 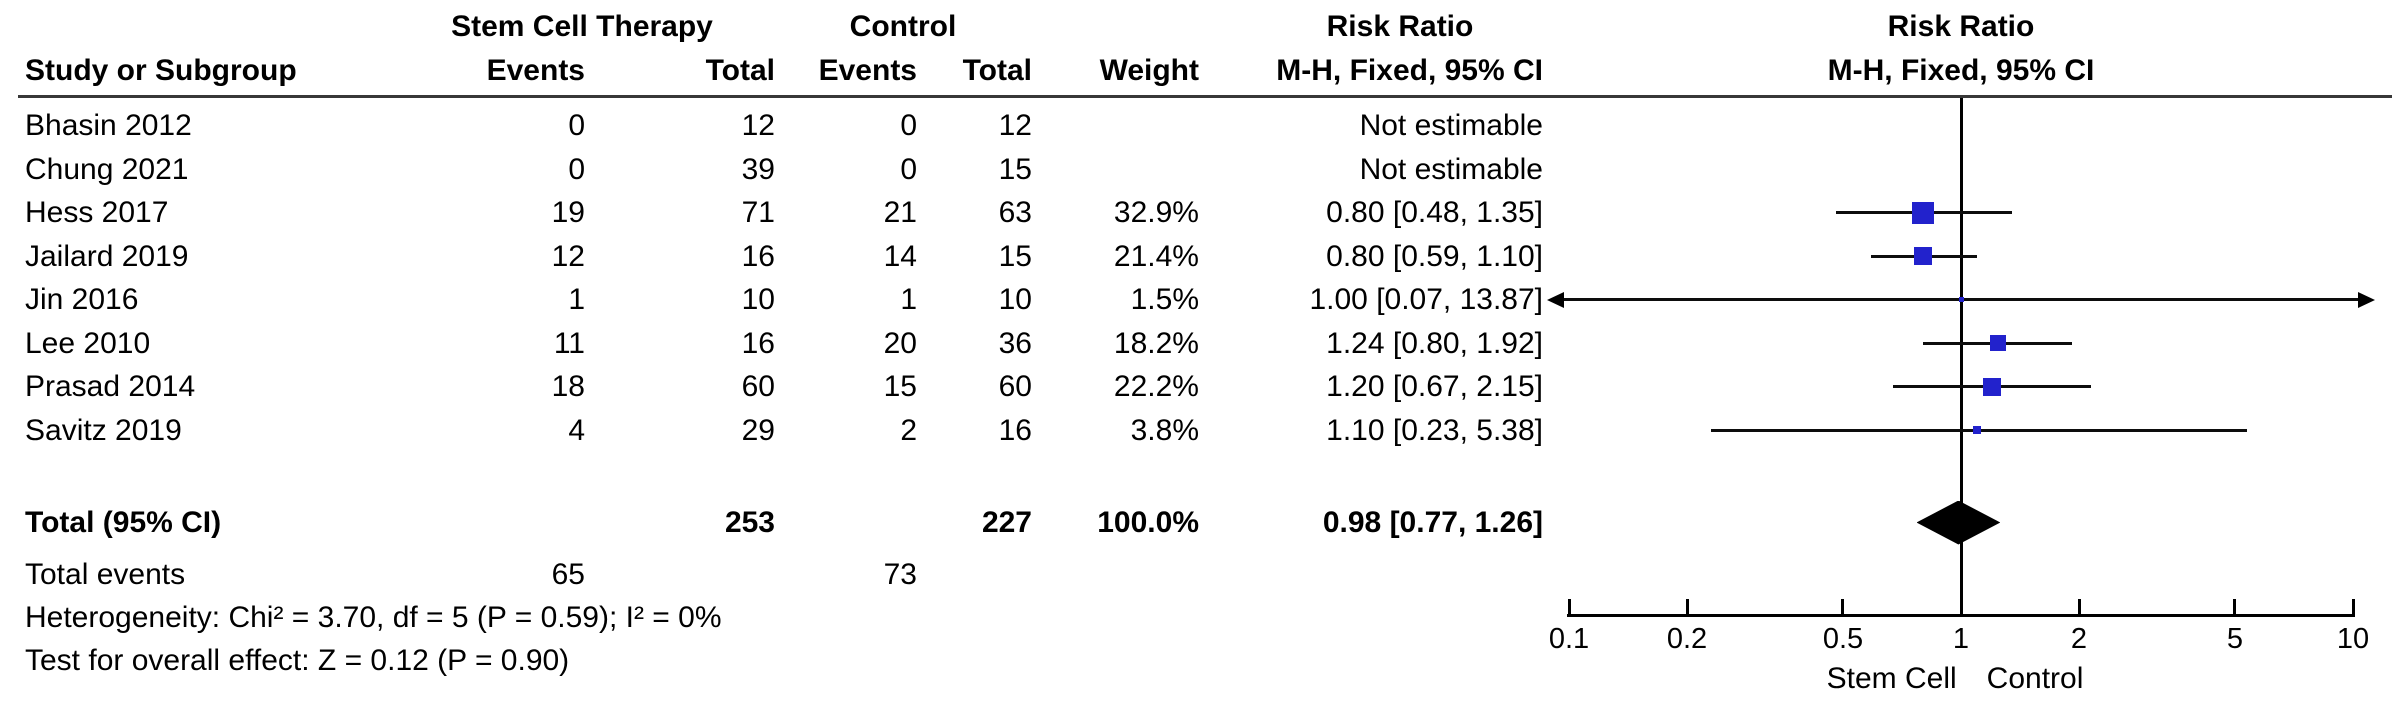 What do you see at coordinates (1149, 70) in the screenshot?
I see `col-header-weight: Weight` at bounding box center [1149, 70].